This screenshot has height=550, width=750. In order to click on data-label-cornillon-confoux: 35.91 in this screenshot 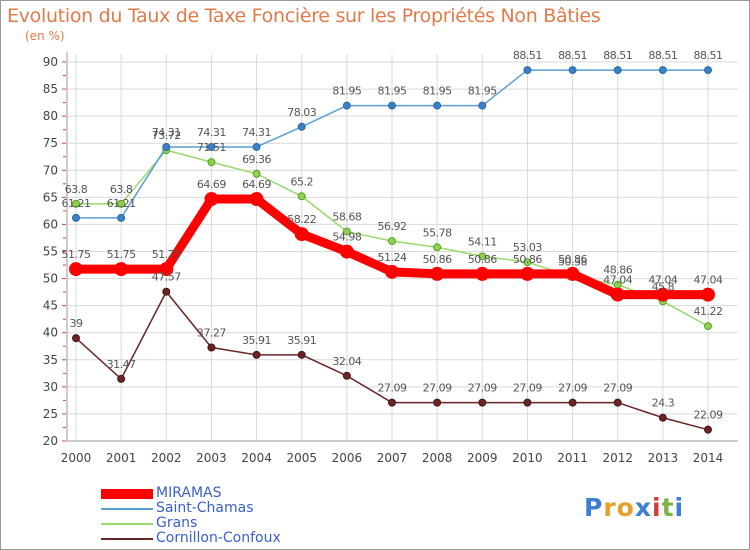, I will do `click(256, 340)`.